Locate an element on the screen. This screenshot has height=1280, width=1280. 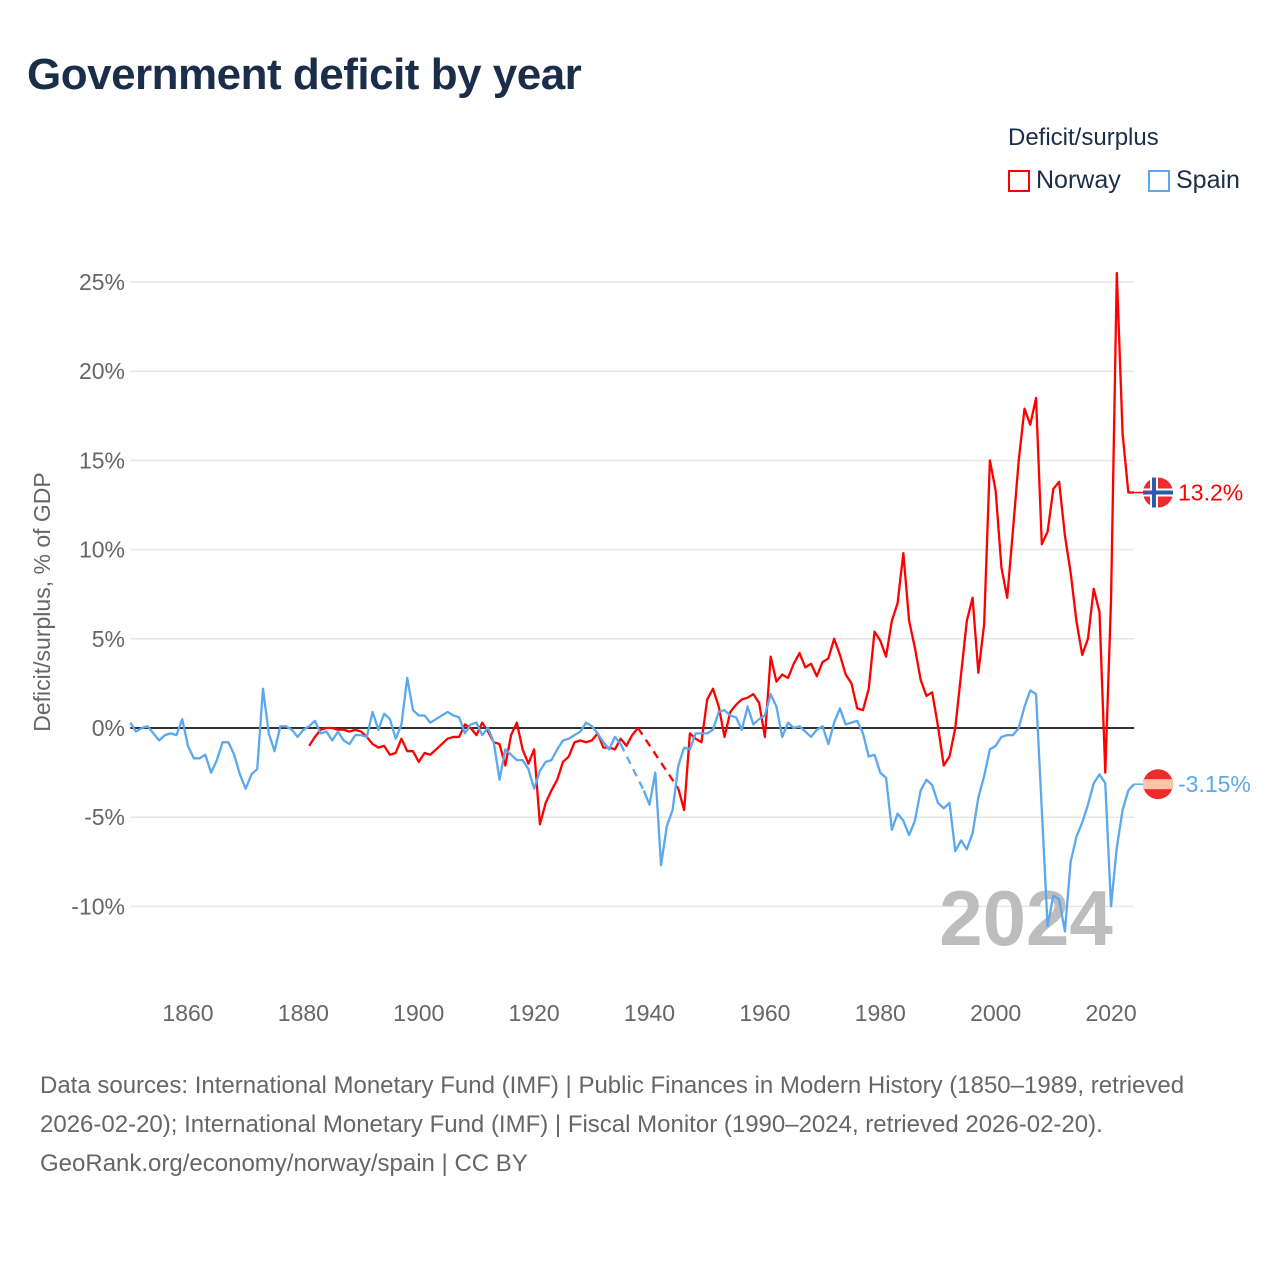
legend-item-spain: Spain is located at coordinates (1194, 180).